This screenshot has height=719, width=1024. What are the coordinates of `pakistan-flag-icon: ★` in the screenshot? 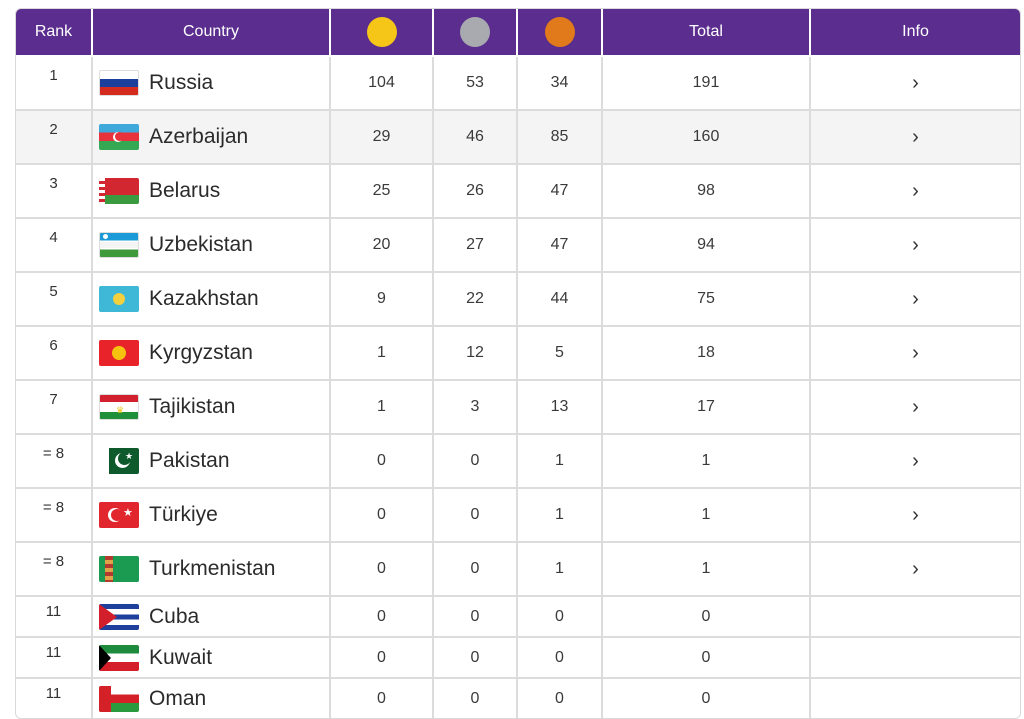 It's located at (121, 461).